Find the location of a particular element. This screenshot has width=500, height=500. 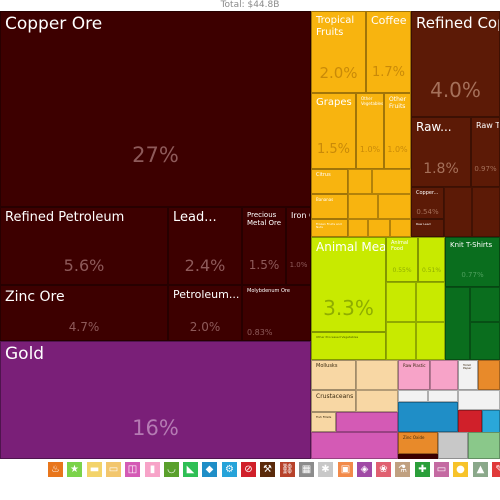

tile-copper: Copper... 0.54% is located at coordinates (427, 203).